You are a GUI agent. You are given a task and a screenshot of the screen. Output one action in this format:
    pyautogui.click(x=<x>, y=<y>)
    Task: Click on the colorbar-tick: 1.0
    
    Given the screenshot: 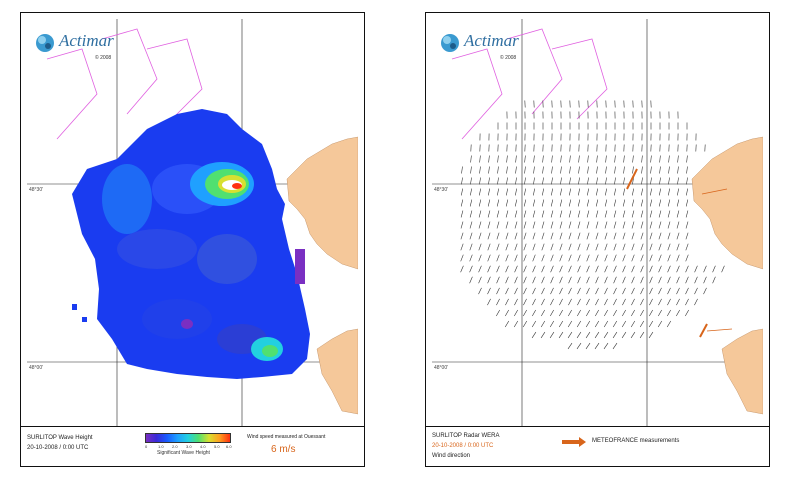 What is the action you would take?
    pyautogui.click(x=161, y=446)
    